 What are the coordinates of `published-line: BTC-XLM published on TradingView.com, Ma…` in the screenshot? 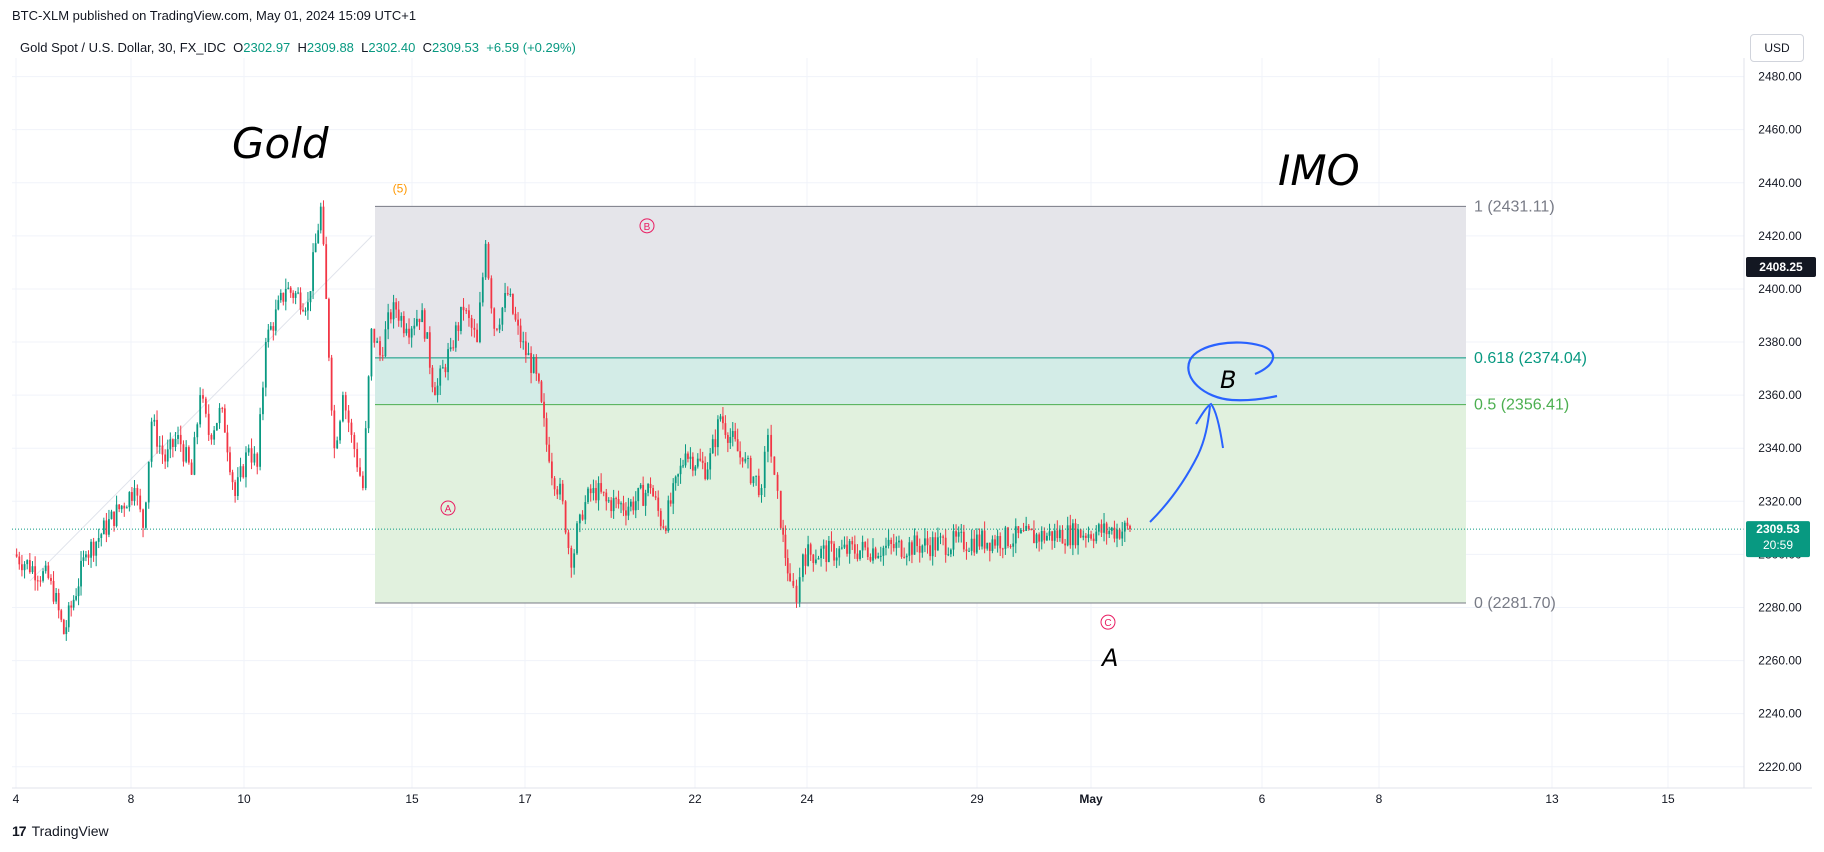 It's located at (214, 15).